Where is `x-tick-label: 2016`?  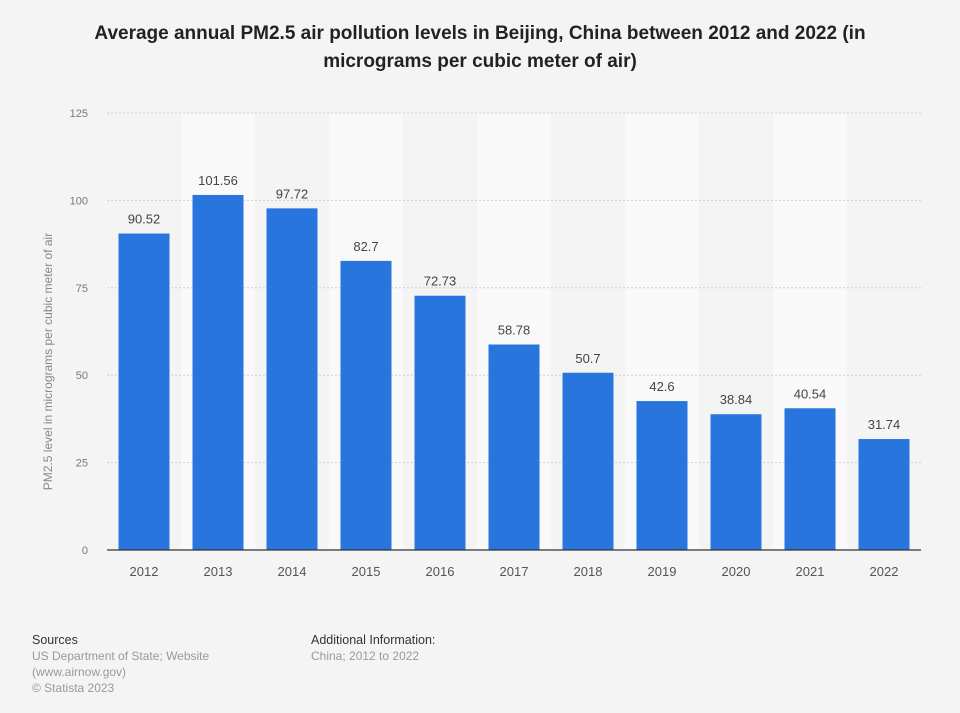 x-tick-label: 2016 is located at coordinates (440, 571).